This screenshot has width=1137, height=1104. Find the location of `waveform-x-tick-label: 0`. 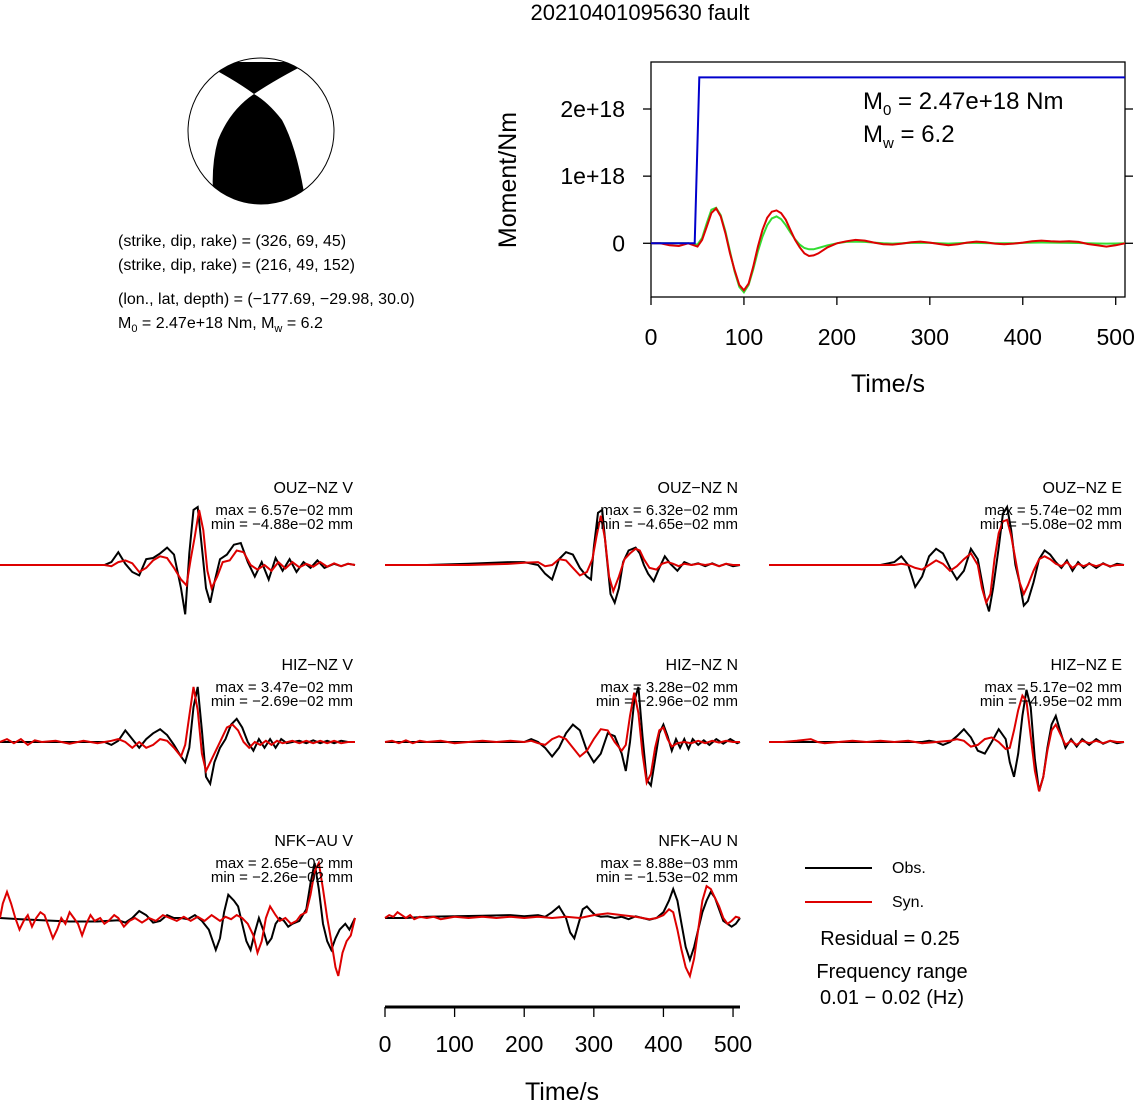

waveform-x-tick-label: 0 is located at coordinates (385, 1044).